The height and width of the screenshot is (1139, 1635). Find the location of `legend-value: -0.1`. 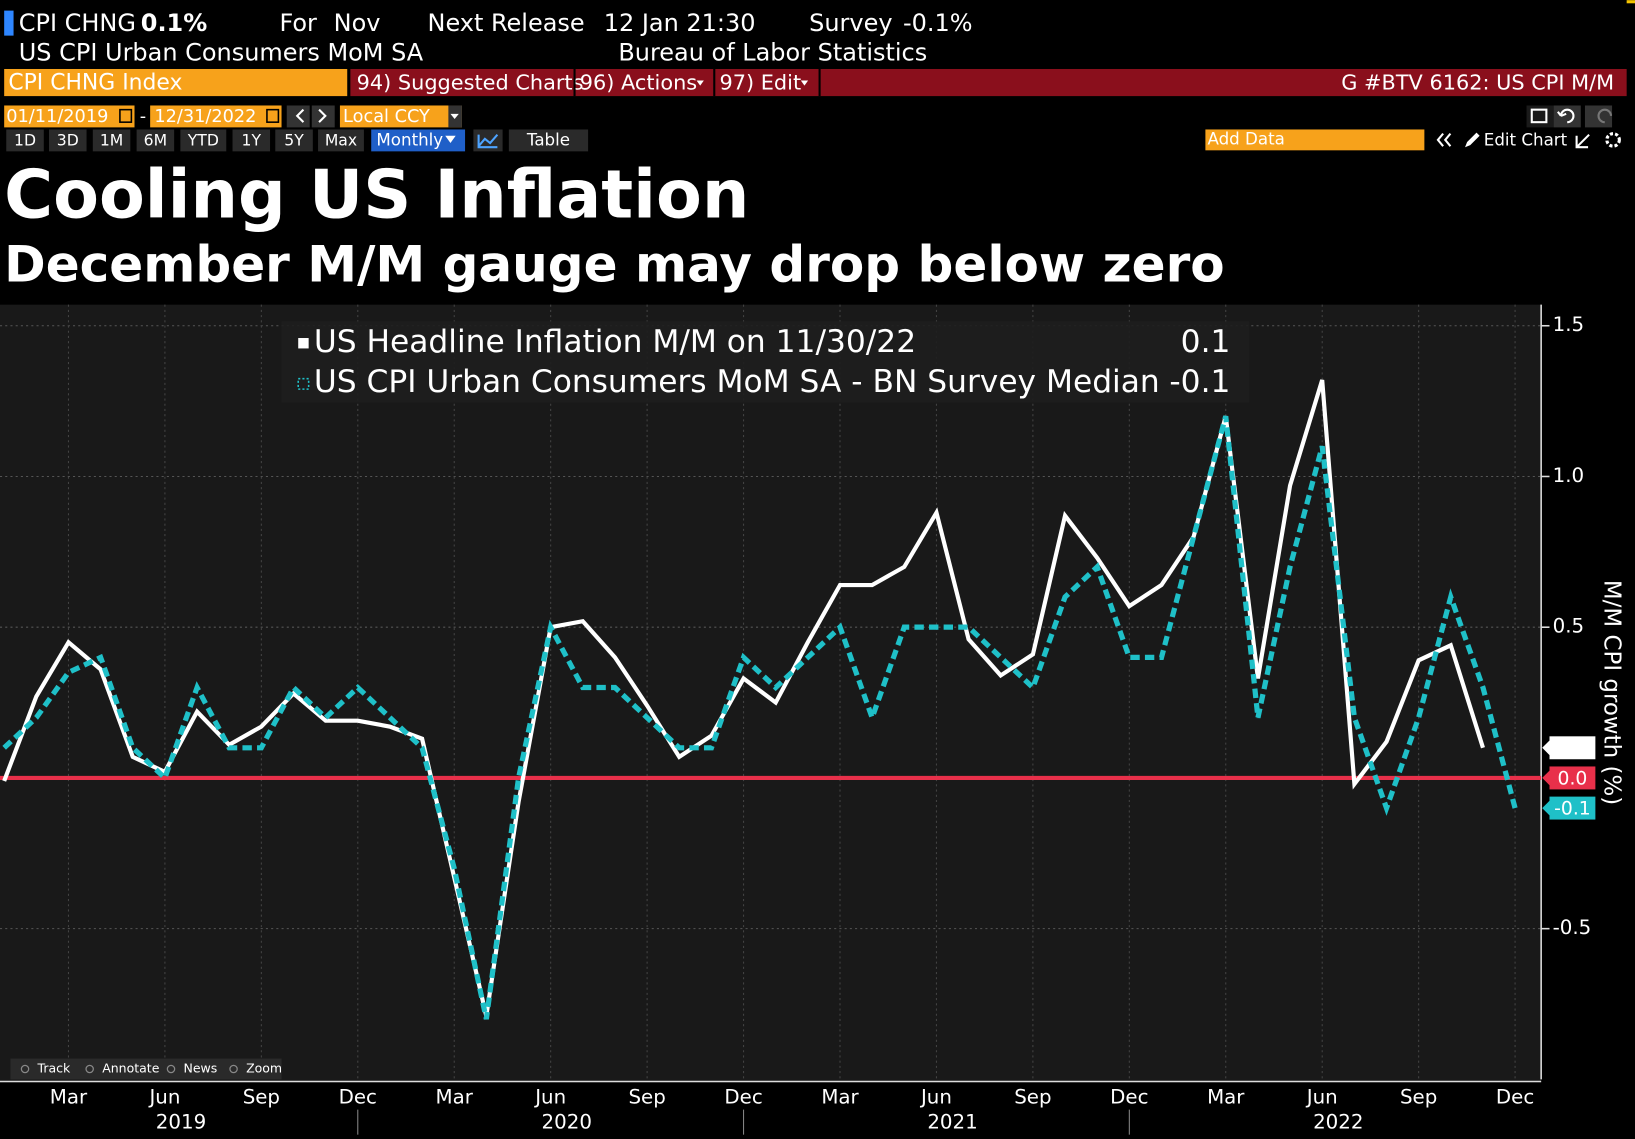

legend-value: -0.1 is located at coordinates (1199, 382).